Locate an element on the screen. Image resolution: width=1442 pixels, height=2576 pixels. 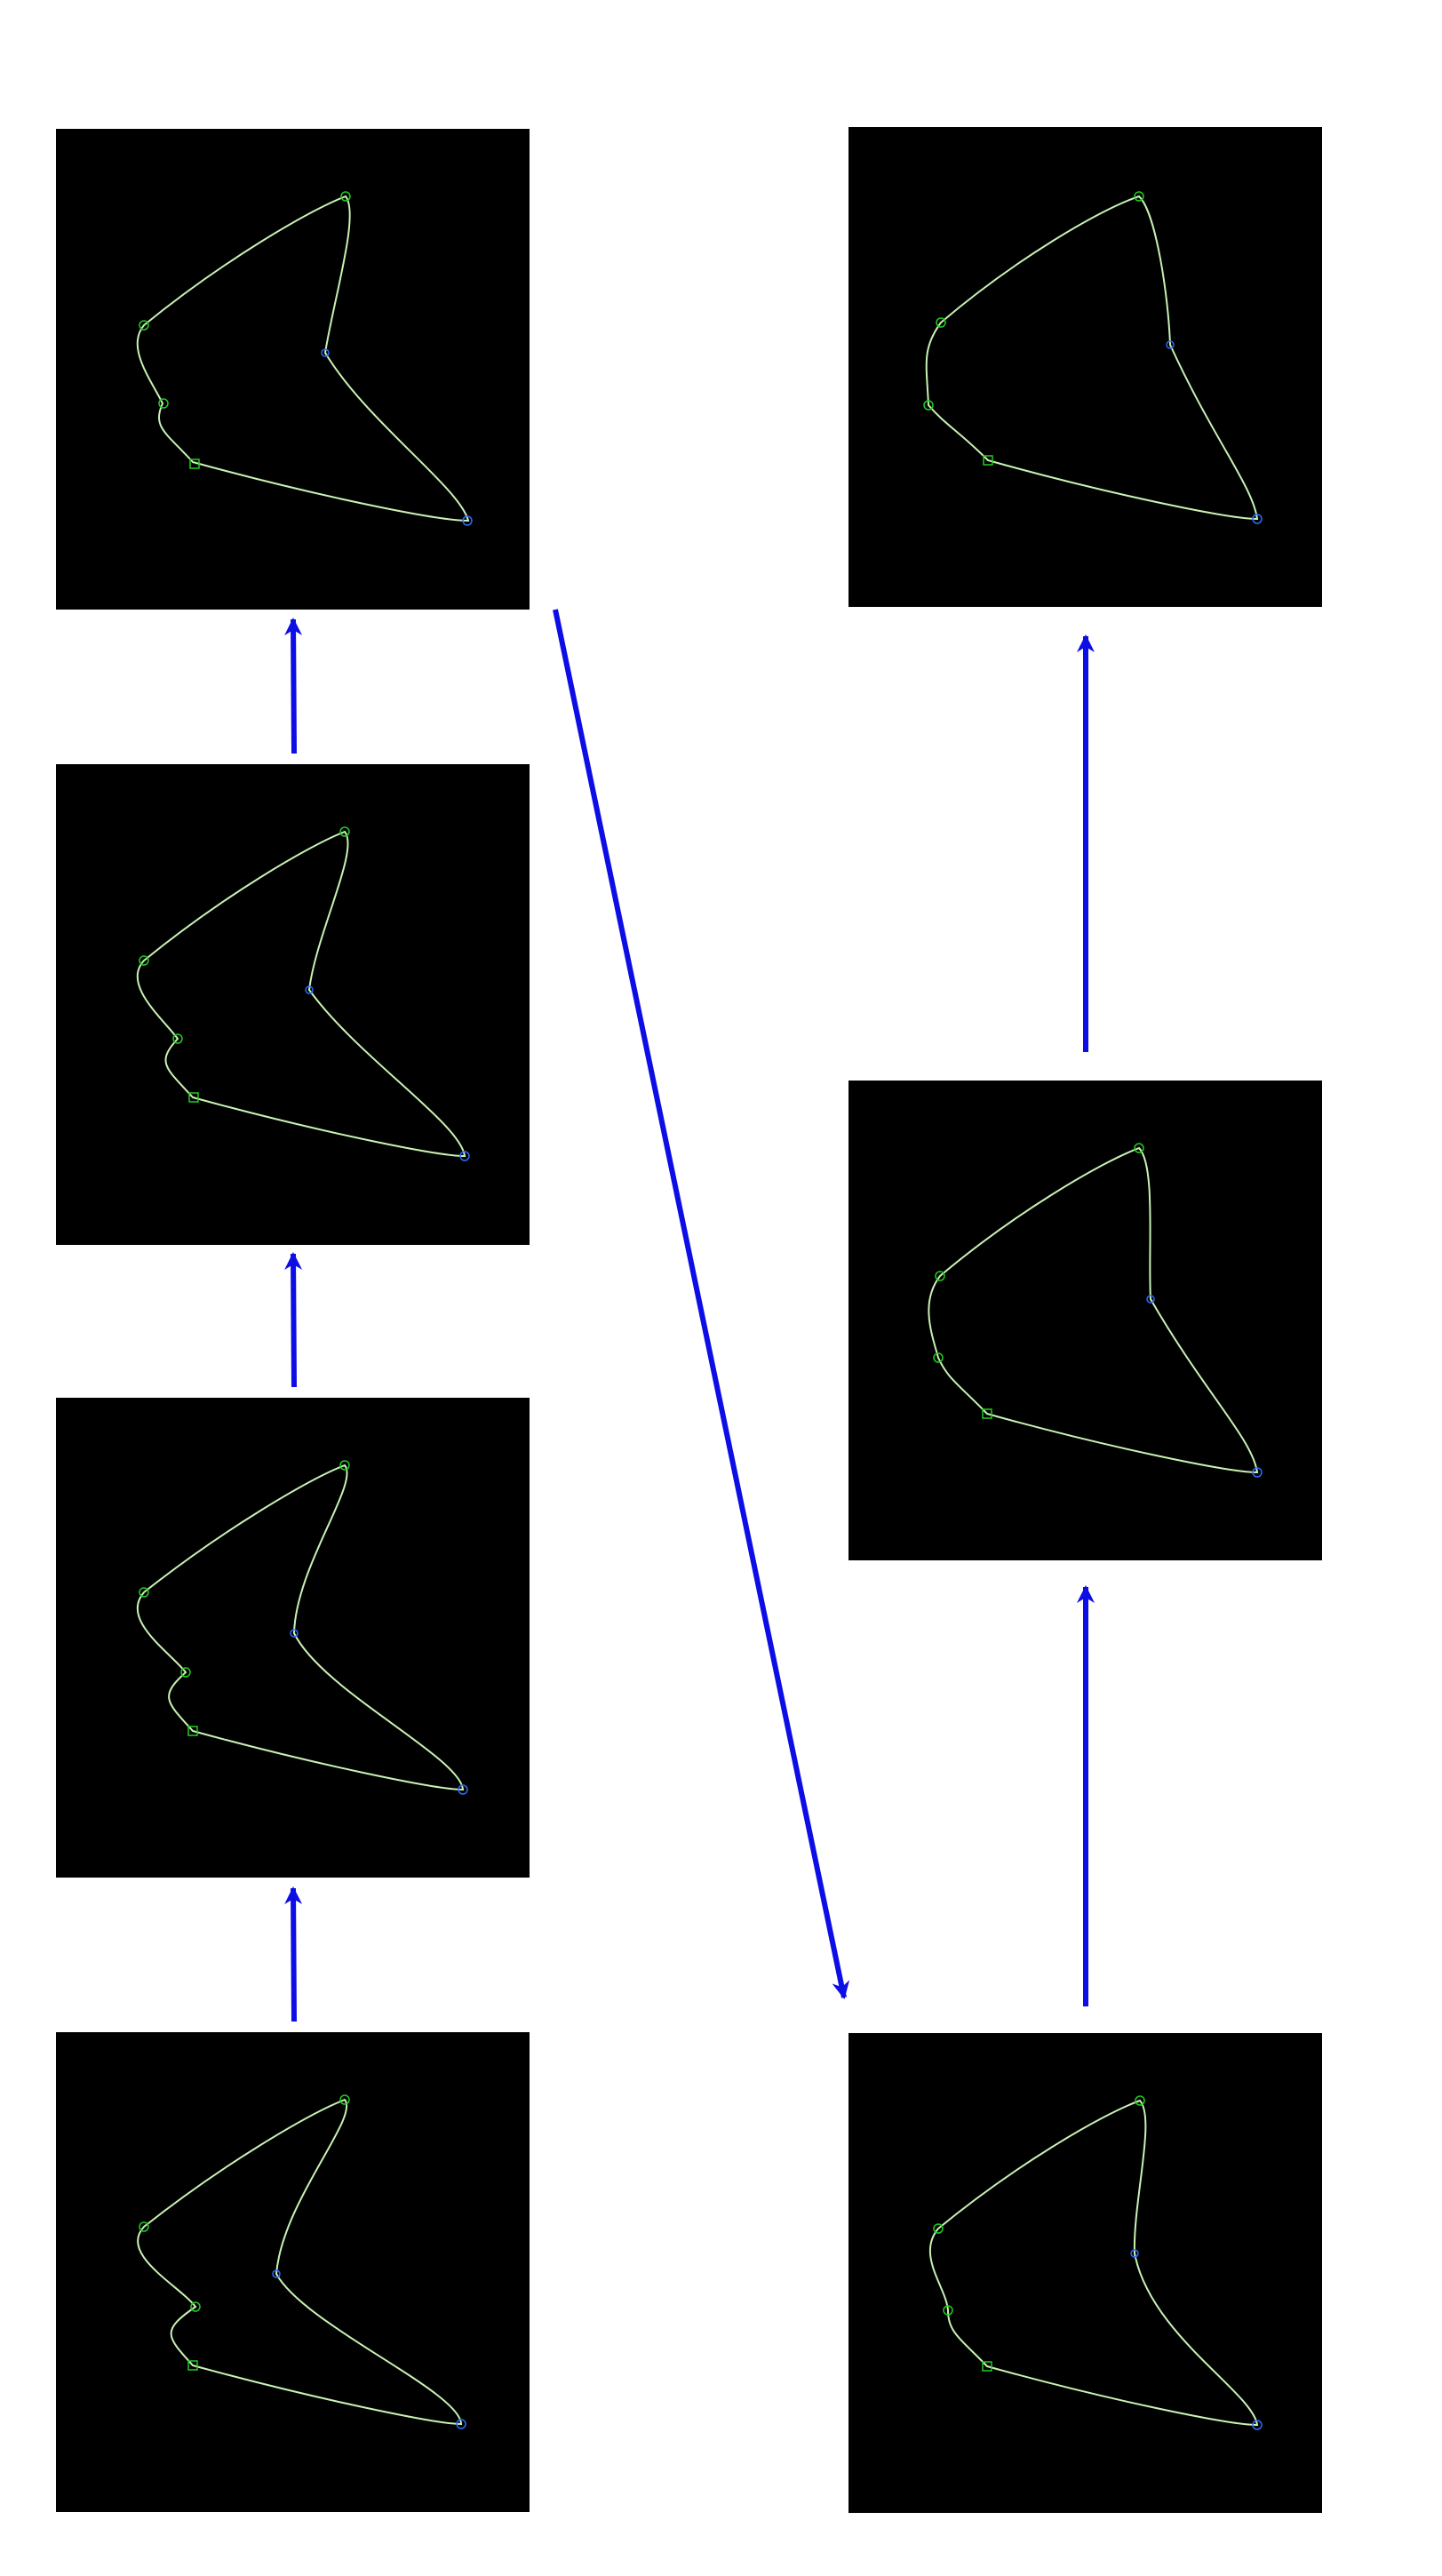
arrow-left-top-to-right-bottom is located at coordinates (701, 1304).